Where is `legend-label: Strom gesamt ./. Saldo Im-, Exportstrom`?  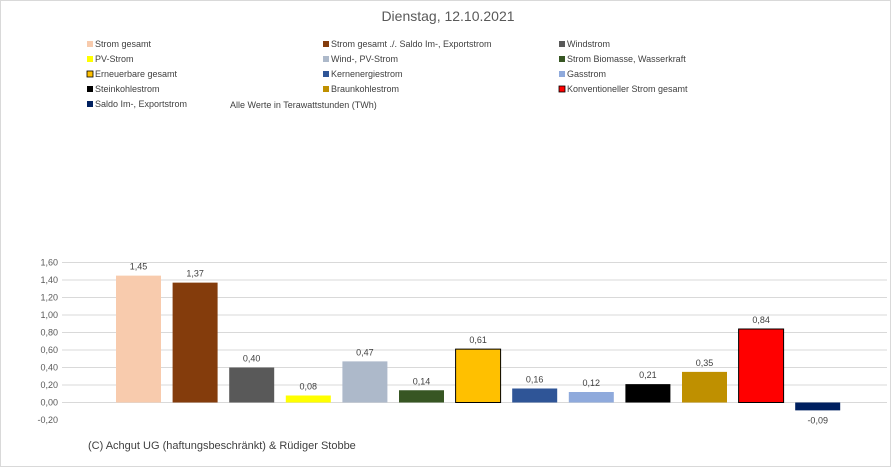
legend-label: Strom gesamt ./. Saldo Im-, Exportstrom is located at coordinates (411, 44).